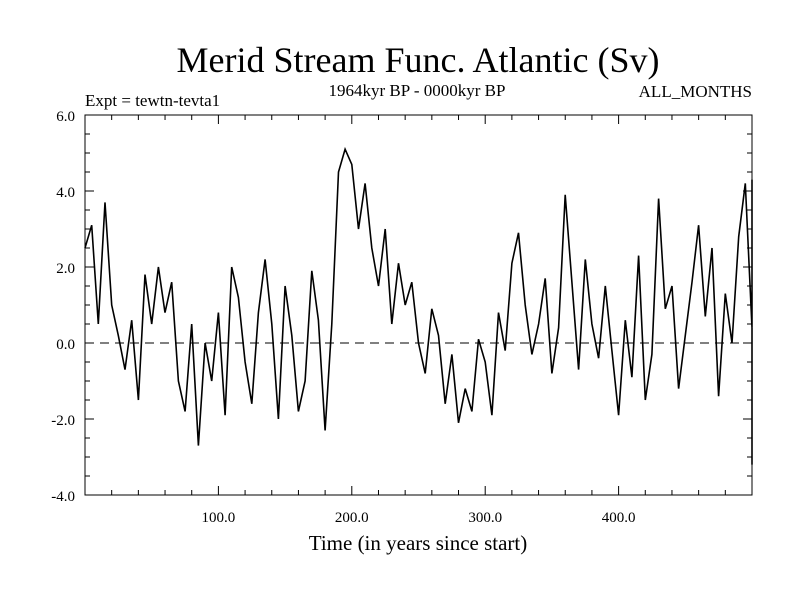 The image size is (800, 600). I want to click on chart-title: Merid Stream Func. Atlantic (Sv), so click(418, 60).